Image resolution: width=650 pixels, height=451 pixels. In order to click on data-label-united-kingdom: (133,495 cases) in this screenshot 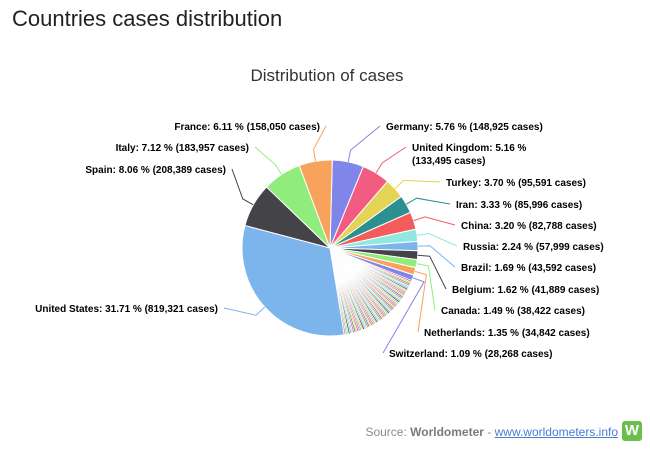, I will do `click(448, 161)`.